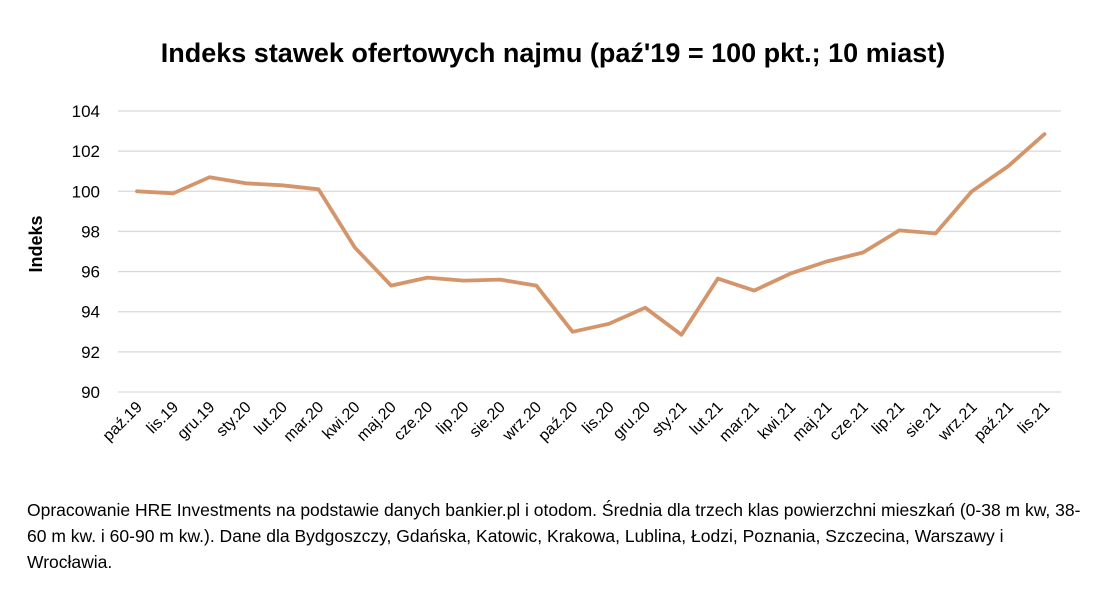 Image resolution: width=1106 pixels, height=590 pixels. I want to click on x-tick-label: mar.20, so click(304, 422).